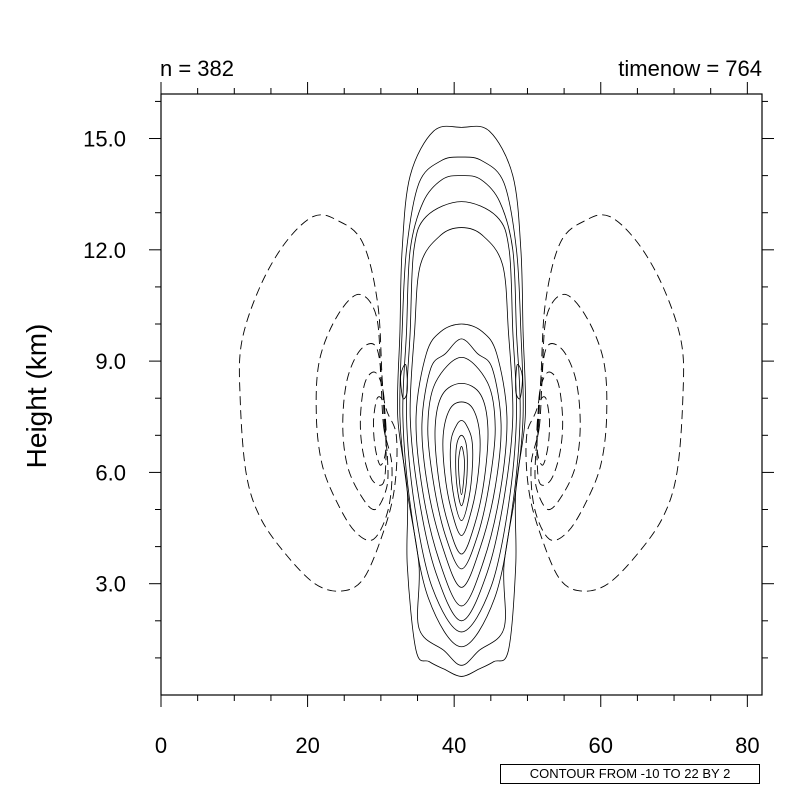 The image size is (800, 800). I want to click on x-tick-label-60: 60, so click(601, 745).